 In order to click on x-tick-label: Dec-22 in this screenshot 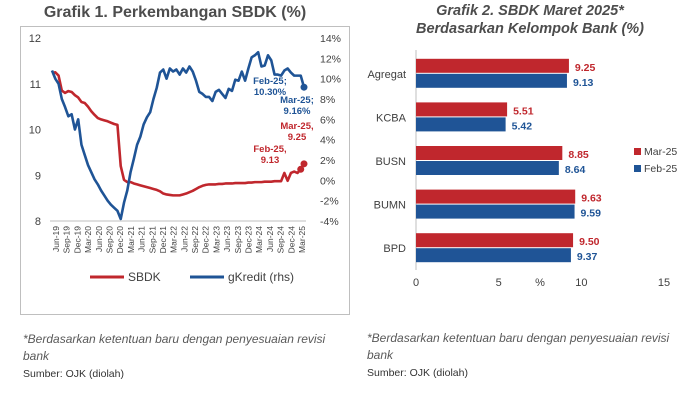, I will do `click(206, 240)`.